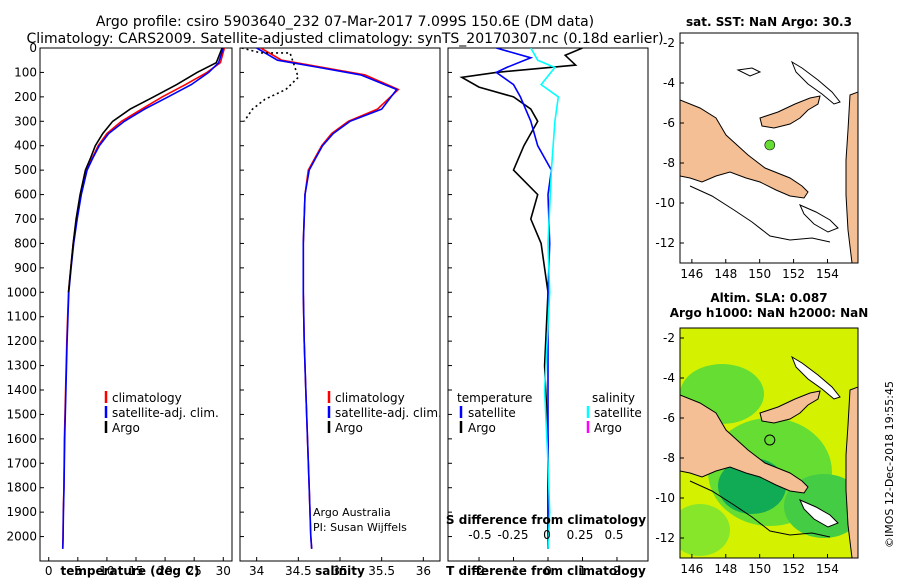 This screenshot has width=900, height=580. I want to click on lat-tick-label: -6, so click(669, 123).